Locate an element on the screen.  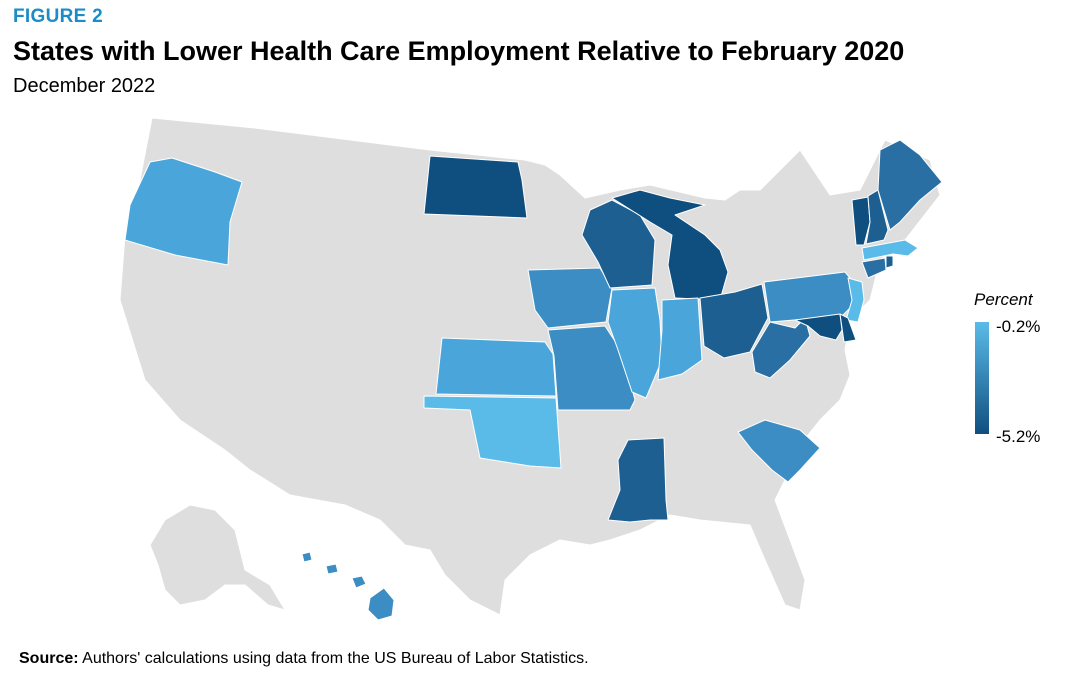
state-wisconsin is located at coordinates (618, 244).